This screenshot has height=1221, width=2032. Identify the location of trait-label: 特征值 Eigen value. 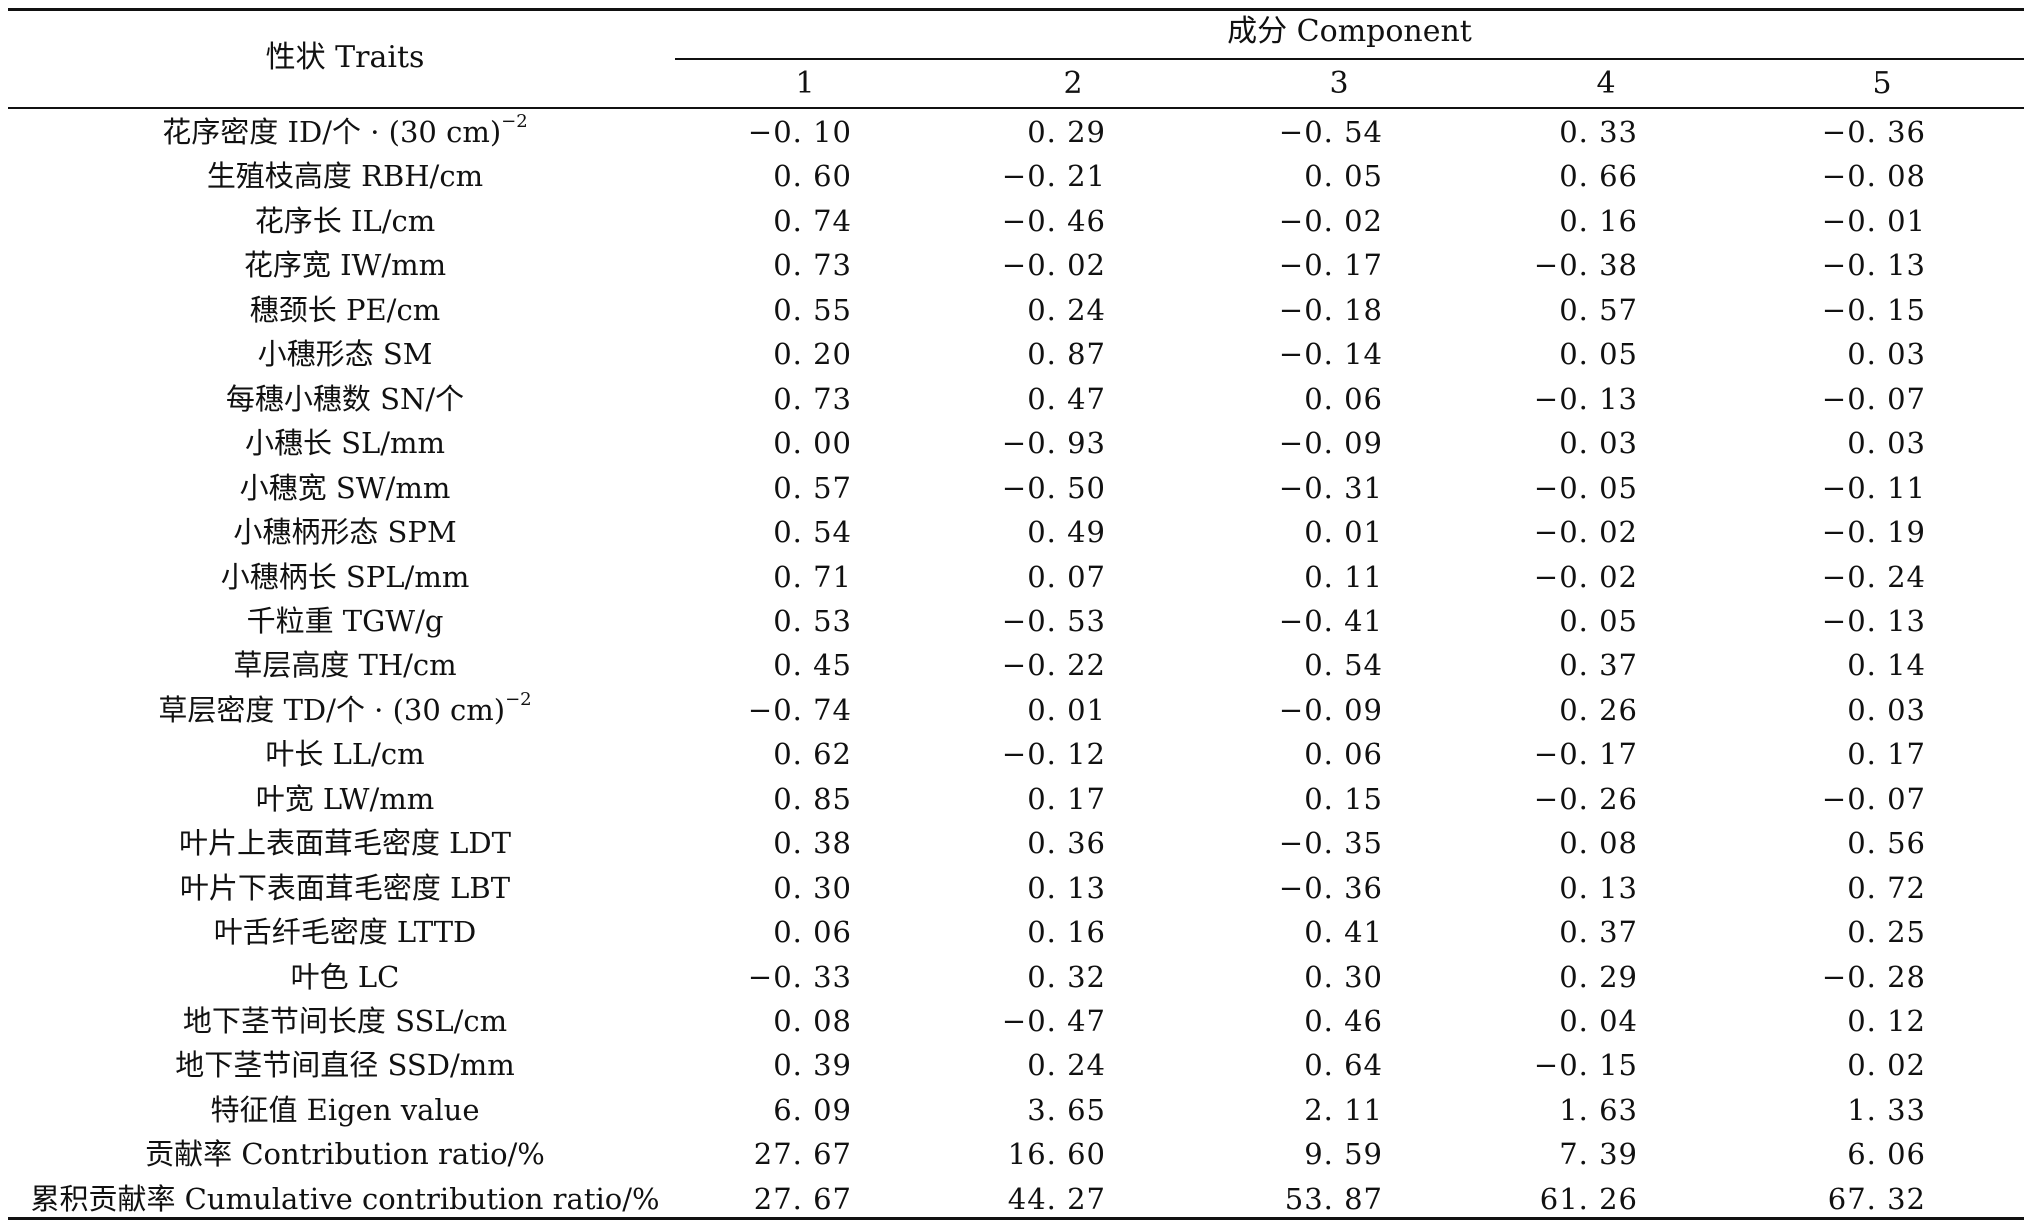
(345, 1110).